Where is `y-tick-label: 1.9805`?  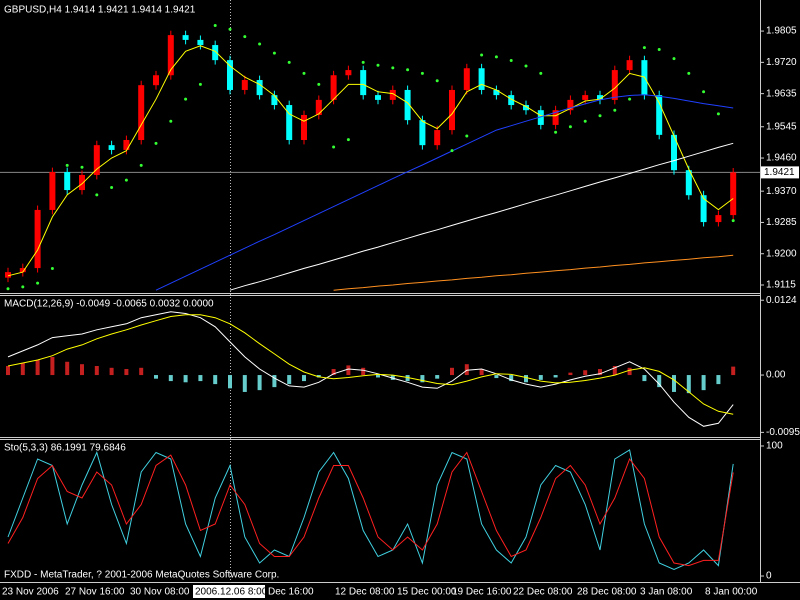
y-tick-label: 1.9805 is located at coordinates (781, 31).